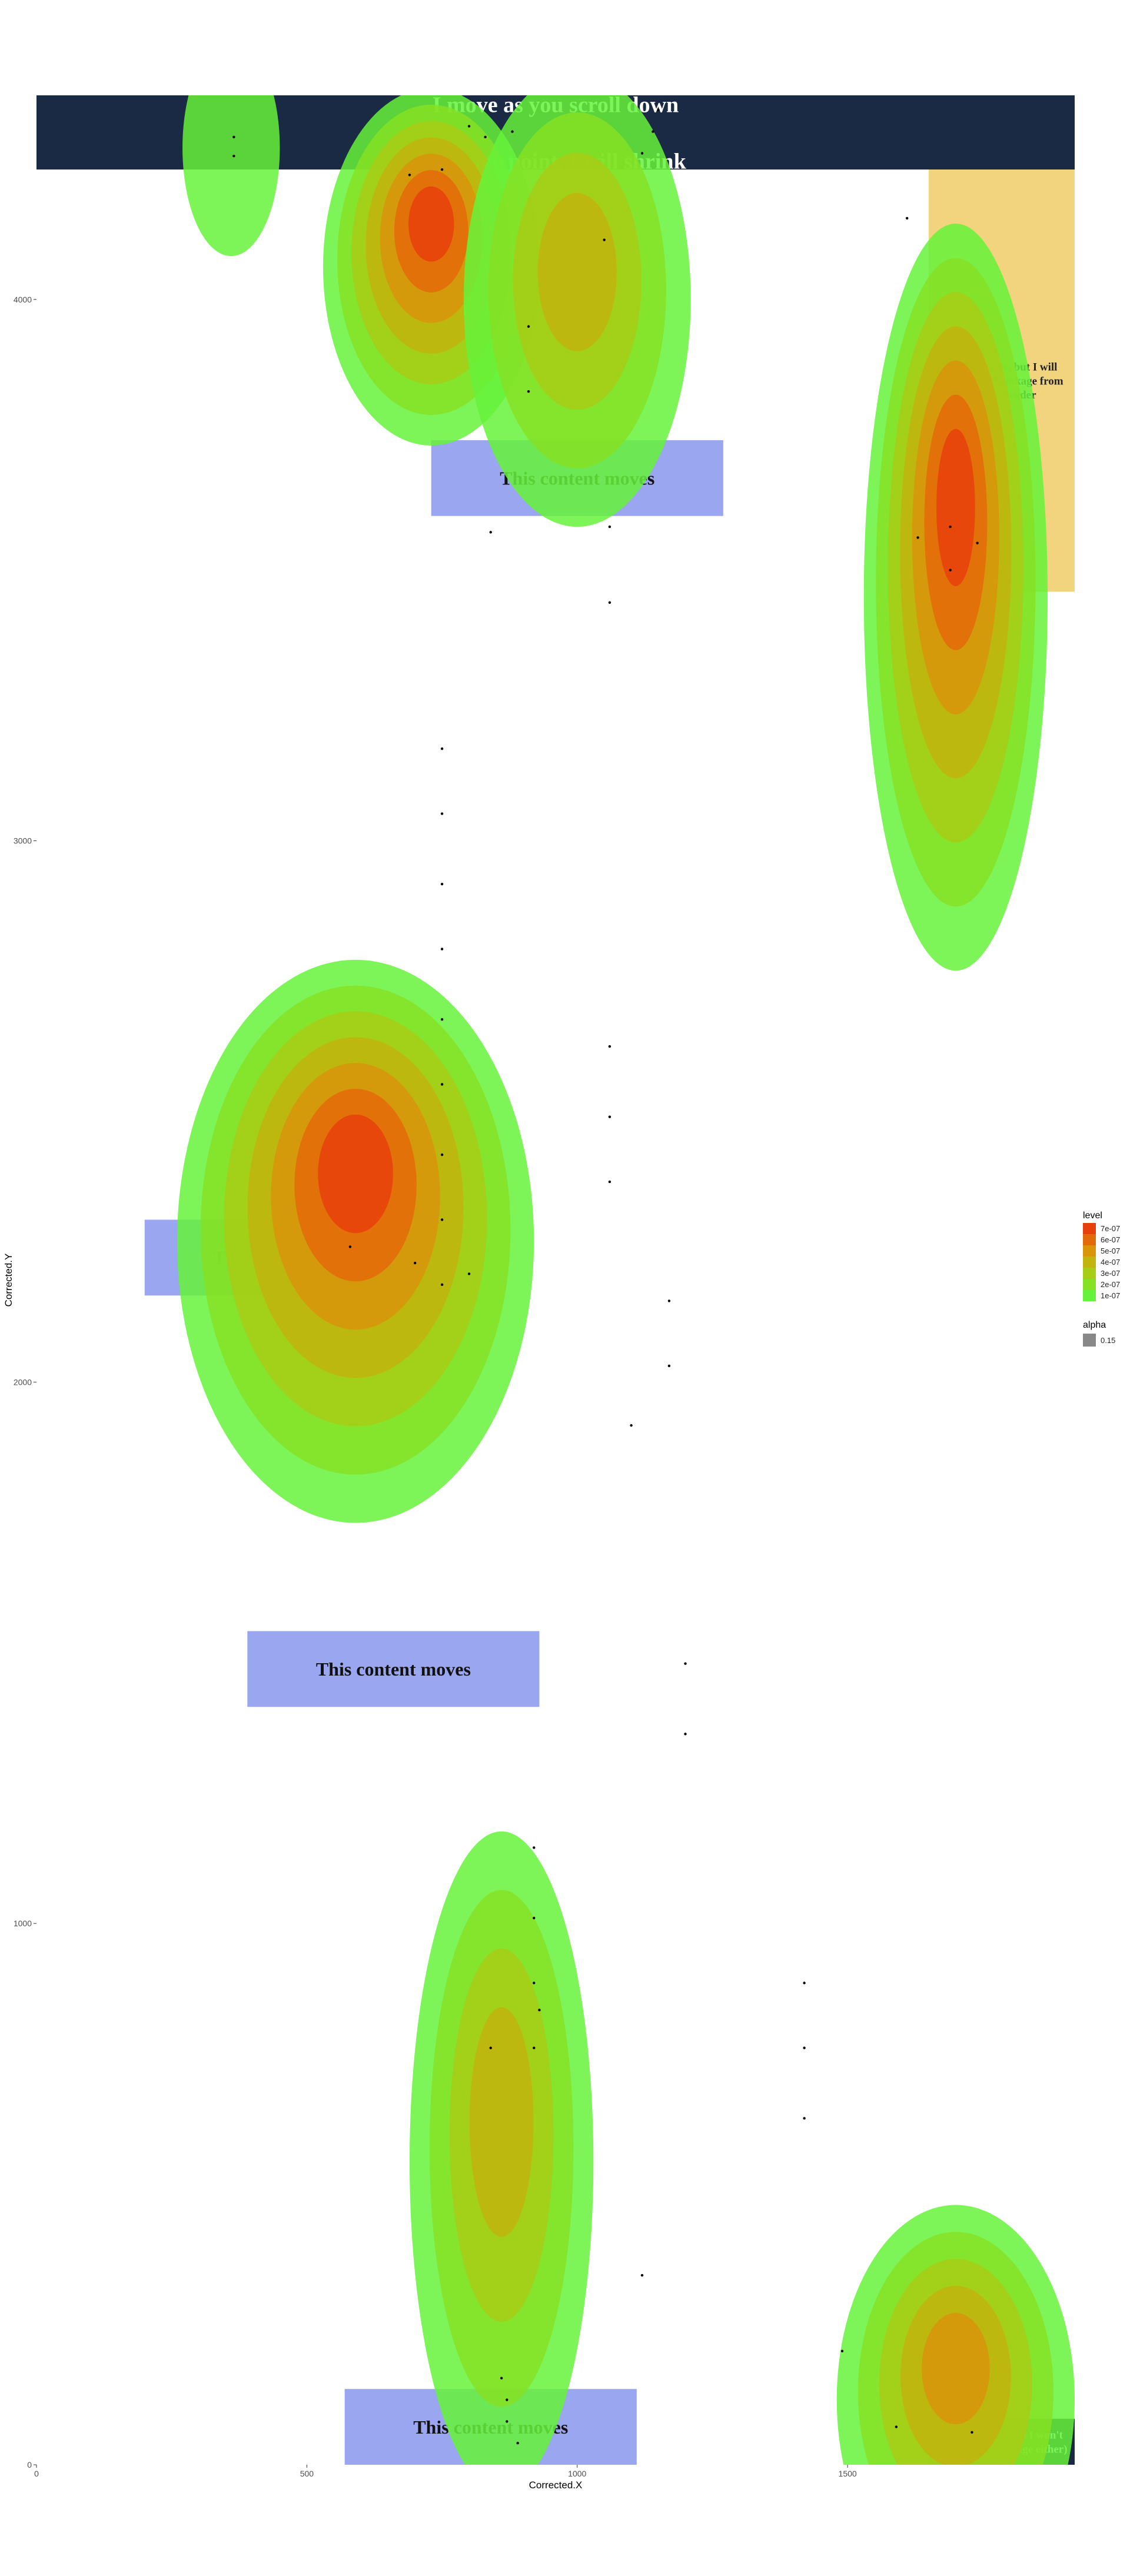  I want to click on y-tick-label: 4000, so click(23, 299).